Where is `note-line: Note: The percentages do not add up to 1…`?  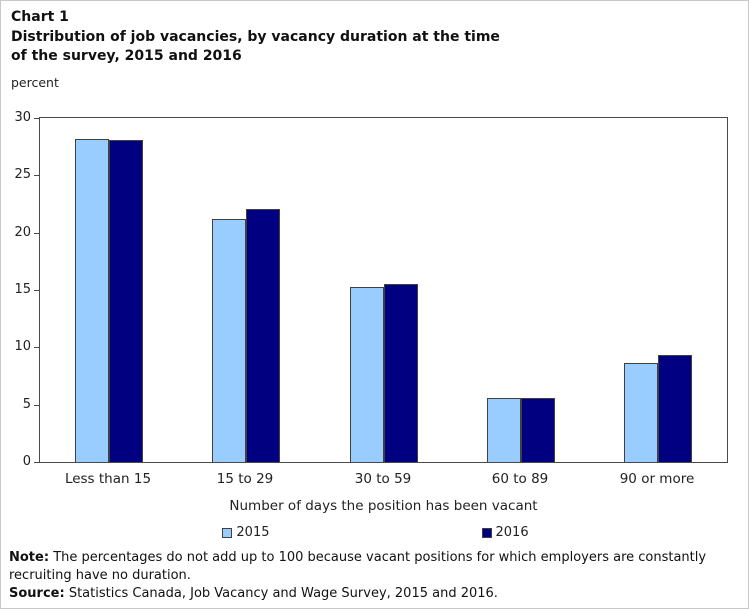 note-line: Note: The percentages do not add up to 1… is located at coordinates (377, 567).